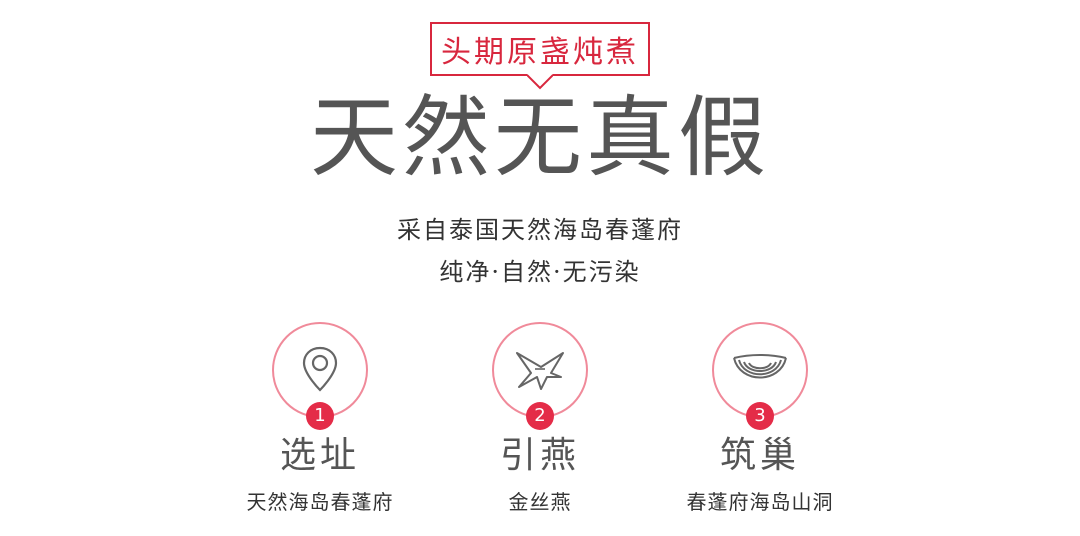 The image size is (1080, 536). I want to click on location-pin-icon, so click(320, 370).